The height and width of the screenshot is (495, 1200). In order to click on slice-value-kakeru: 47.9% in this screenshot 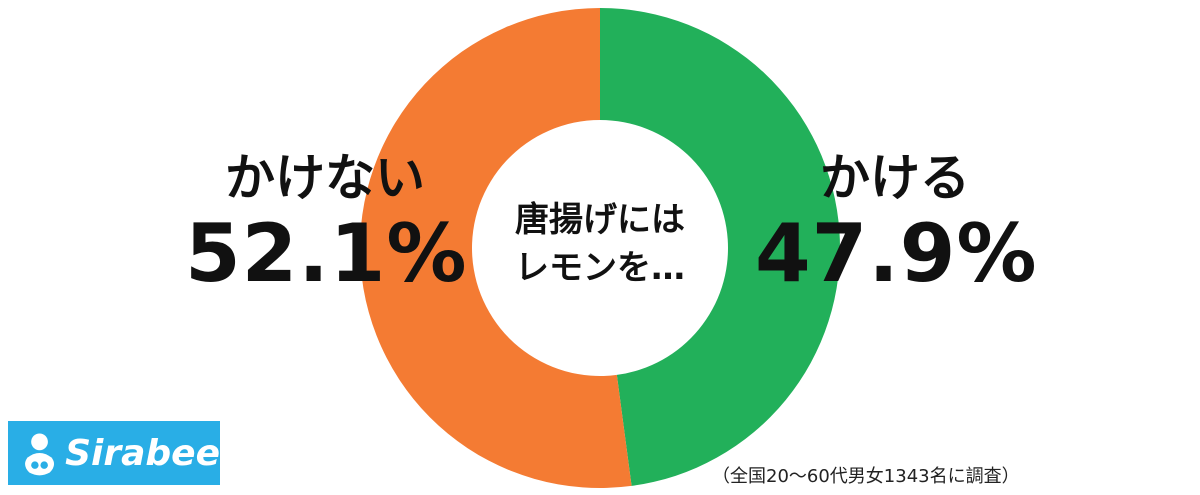, I will do `click(896, 253)`.